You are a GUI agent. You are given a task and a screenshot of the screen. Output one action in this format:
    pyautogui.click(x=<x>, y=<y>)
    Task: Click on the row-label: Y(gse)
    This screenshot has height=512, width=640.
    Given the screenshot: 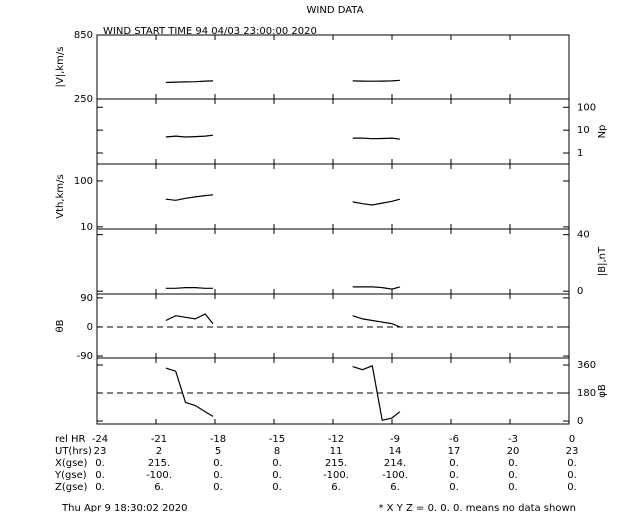 What is the action you would take?
    pyautogui.click(x=70, y=475)
    